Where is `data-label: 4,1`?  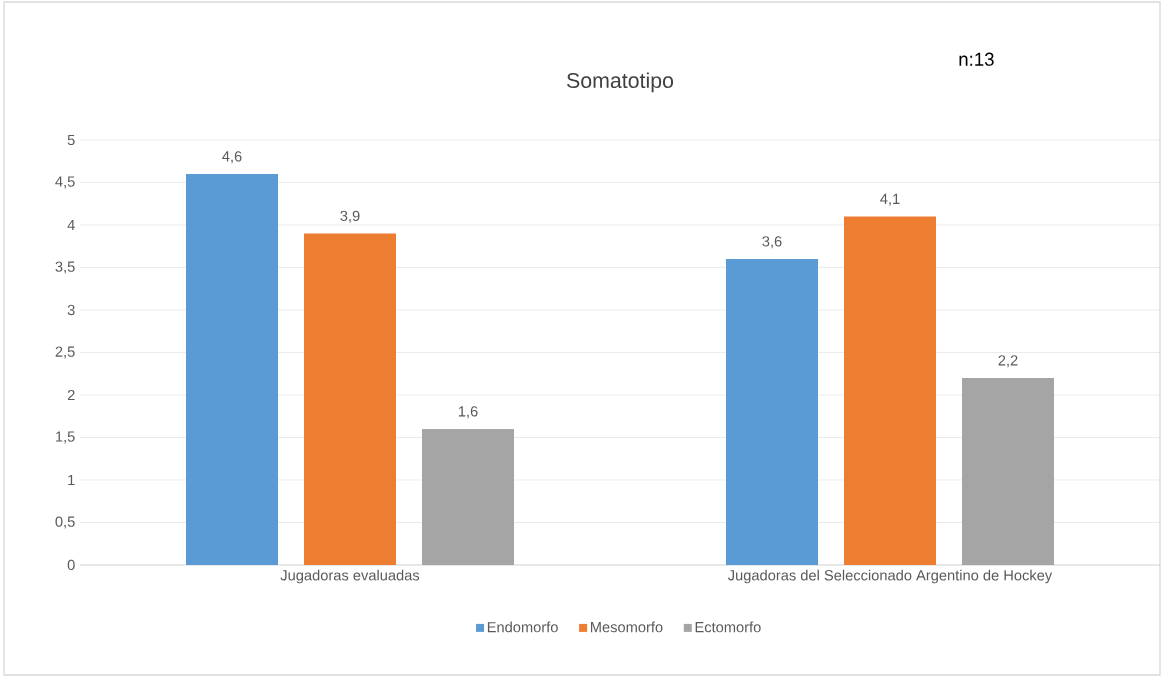 data-label: 4,1 is located at coordinates (890, 199).